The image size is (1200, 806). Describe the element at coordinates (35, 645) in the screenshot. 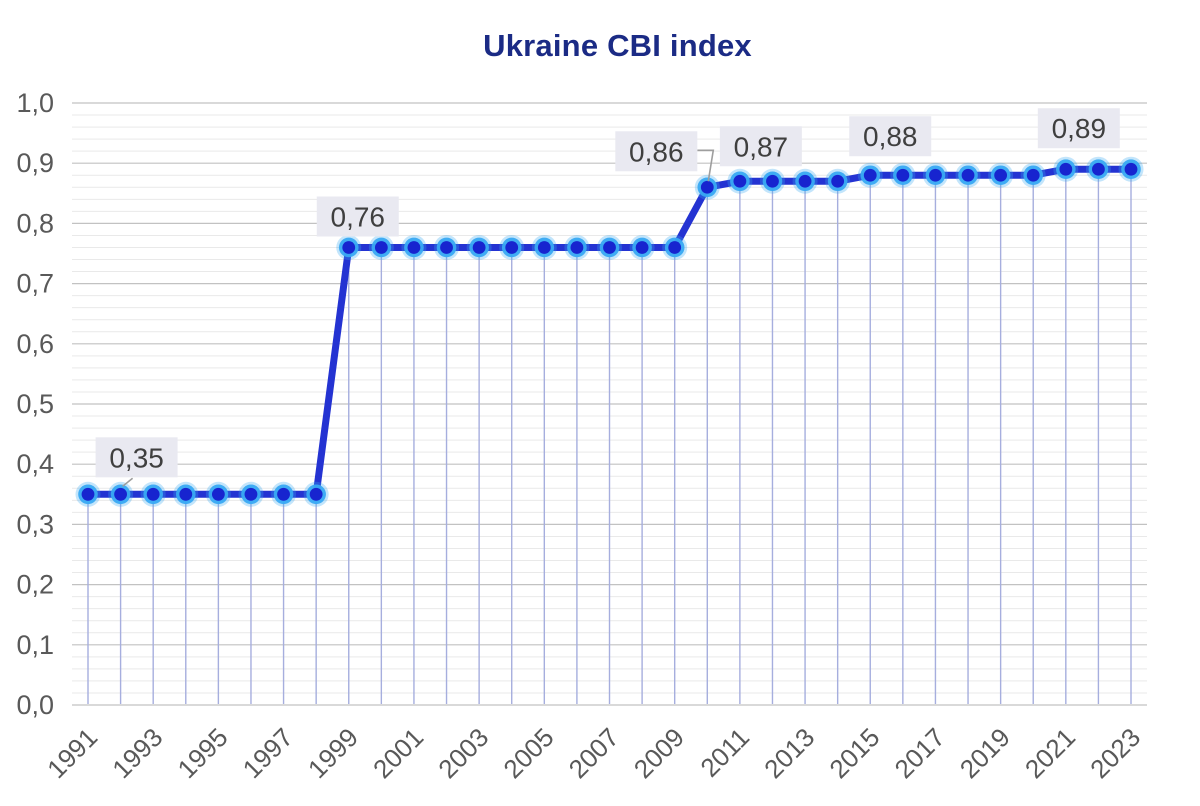

I see `y-tick-label: 0,1` at that location.